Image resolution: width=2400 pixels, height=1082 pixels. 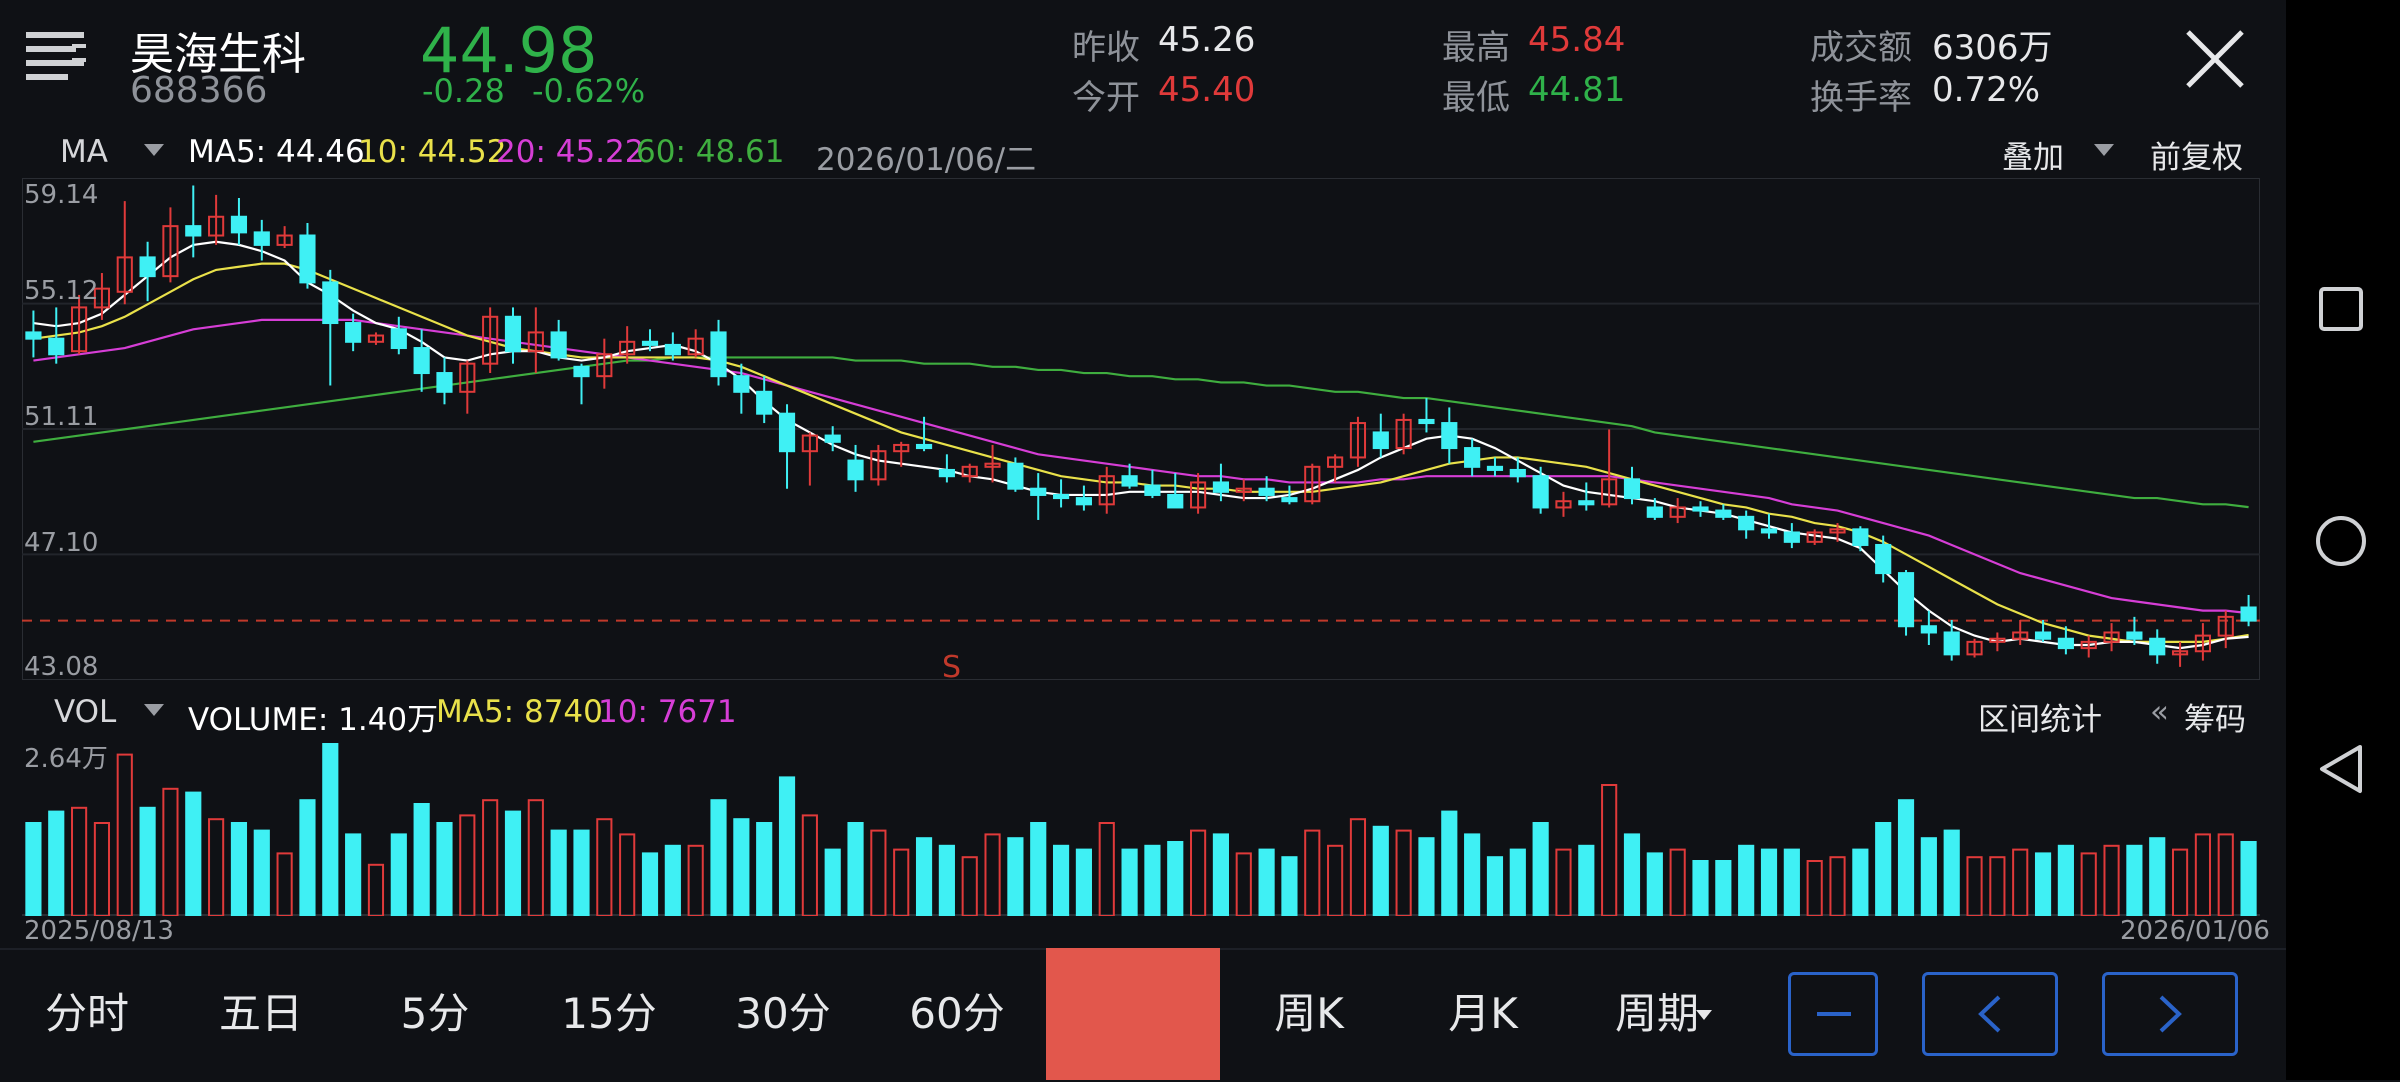 I want to click on y-label-2: 55.12, so click(x=61, y=291).